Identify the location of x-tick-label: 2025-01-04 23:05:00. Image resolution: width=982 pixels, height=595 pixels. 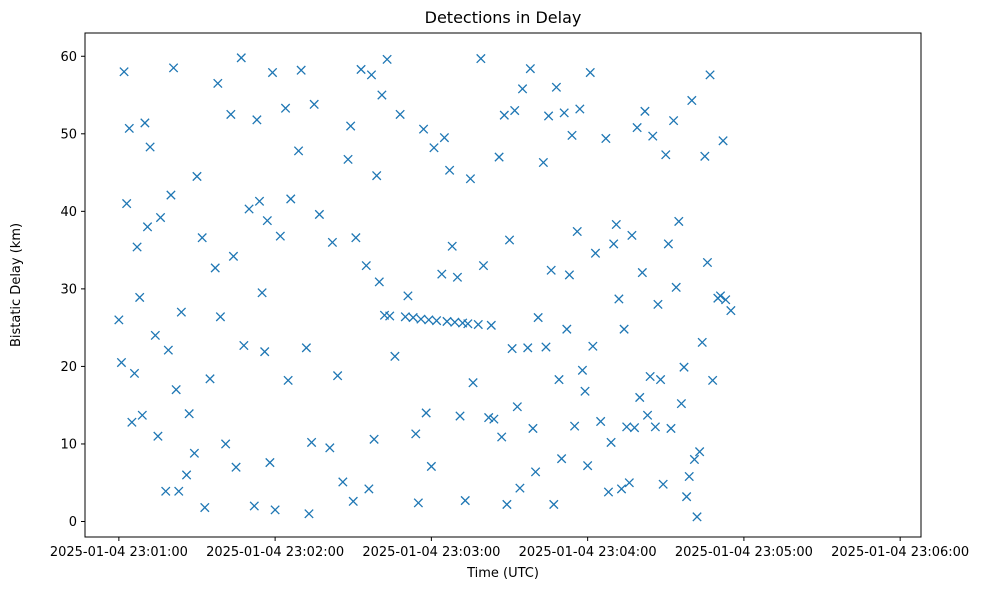
(744, 552).